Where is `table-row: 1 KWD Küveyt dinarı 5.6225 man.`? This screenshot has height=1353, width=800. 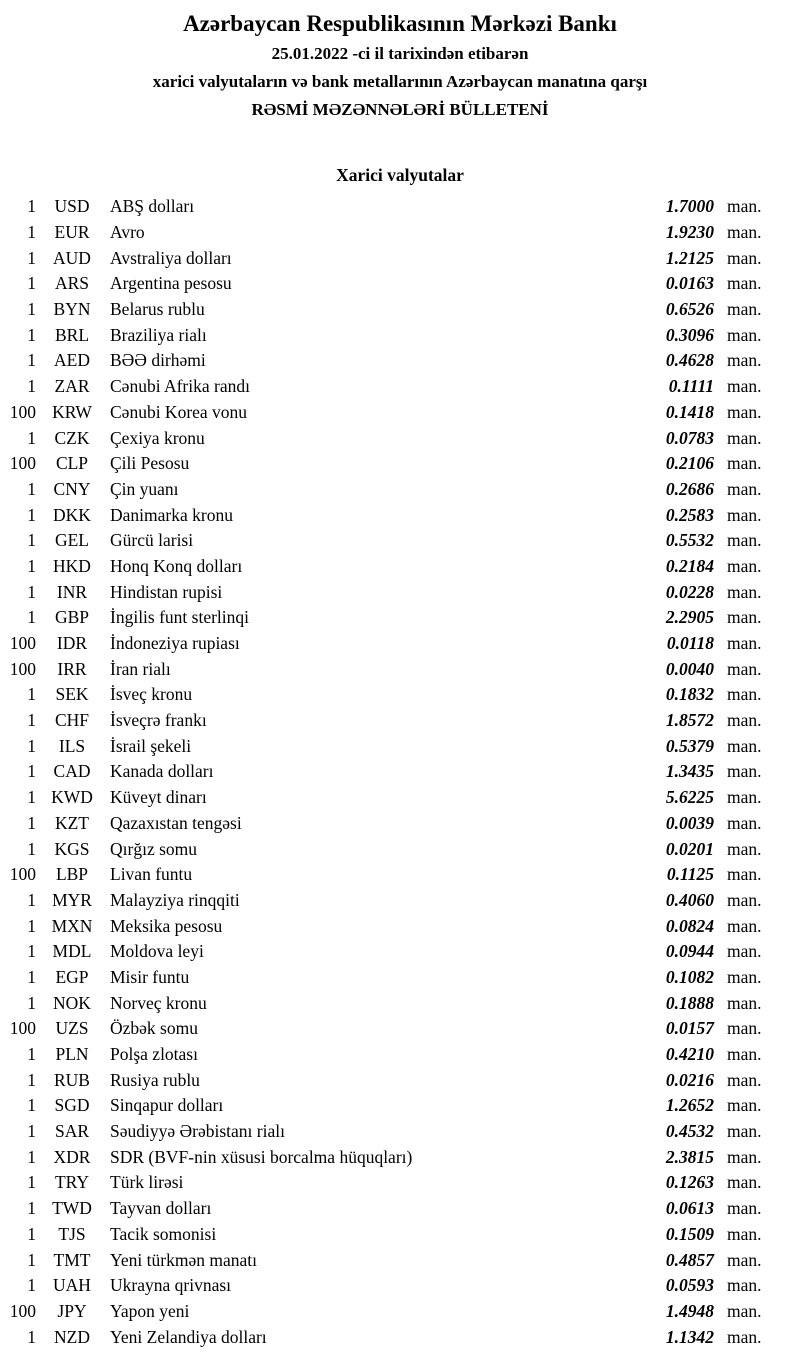 table-row: 1 KWD Küveyt dinarı 5.6225 man. is located at coordinates (400, 798).